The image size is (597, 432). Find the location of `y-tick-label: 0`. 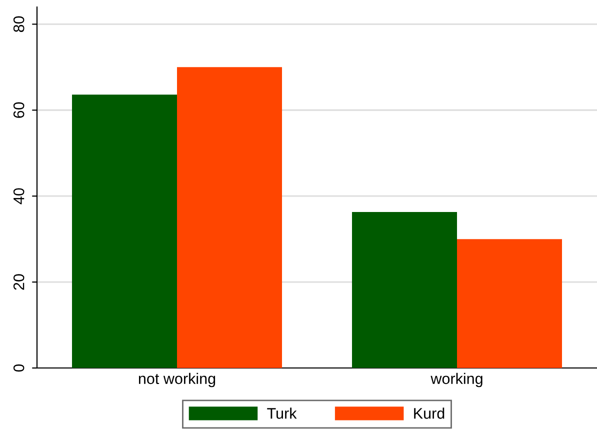

y-tick-label: 0 is located at coordinates (18, 368).